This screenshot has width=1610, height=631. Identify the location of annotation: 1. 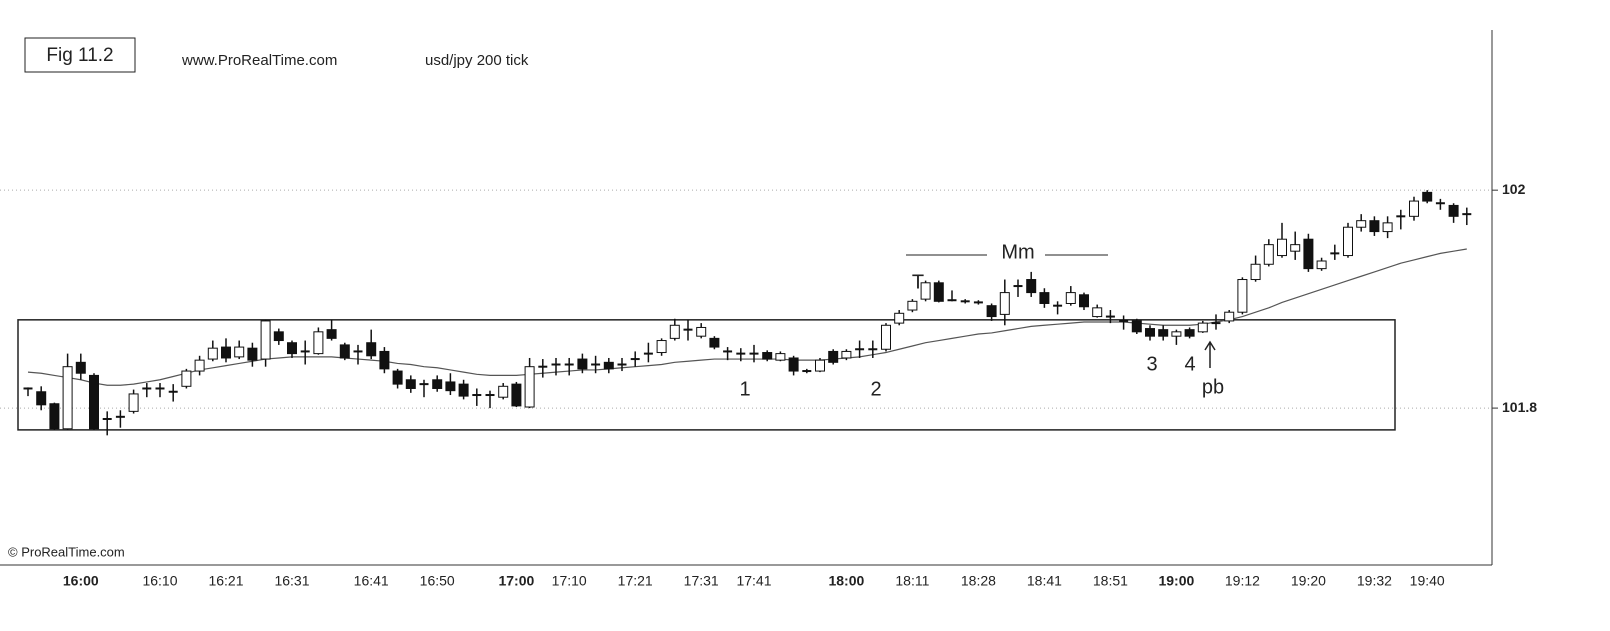
(744, 389).